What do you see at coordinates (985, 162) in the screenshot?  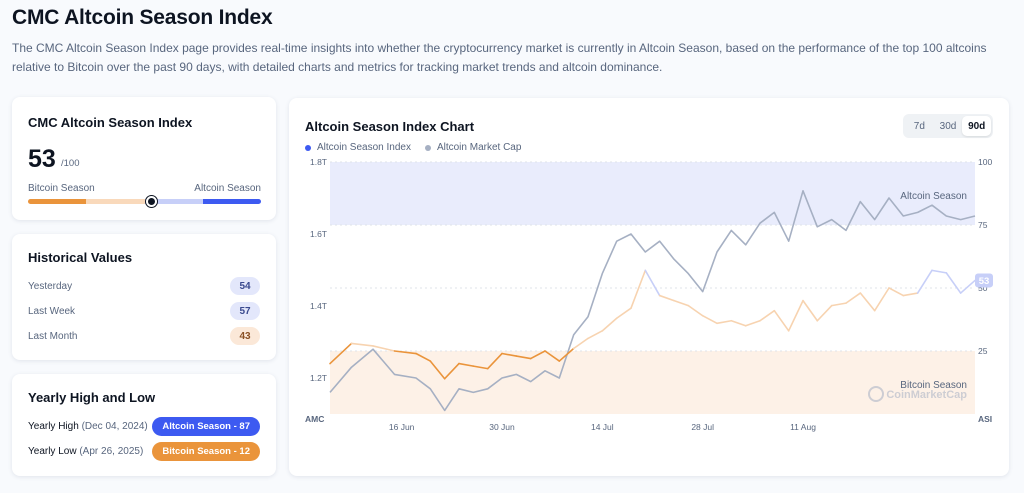 I see `right-tick-label: 100` at bounding box center [985, 162].